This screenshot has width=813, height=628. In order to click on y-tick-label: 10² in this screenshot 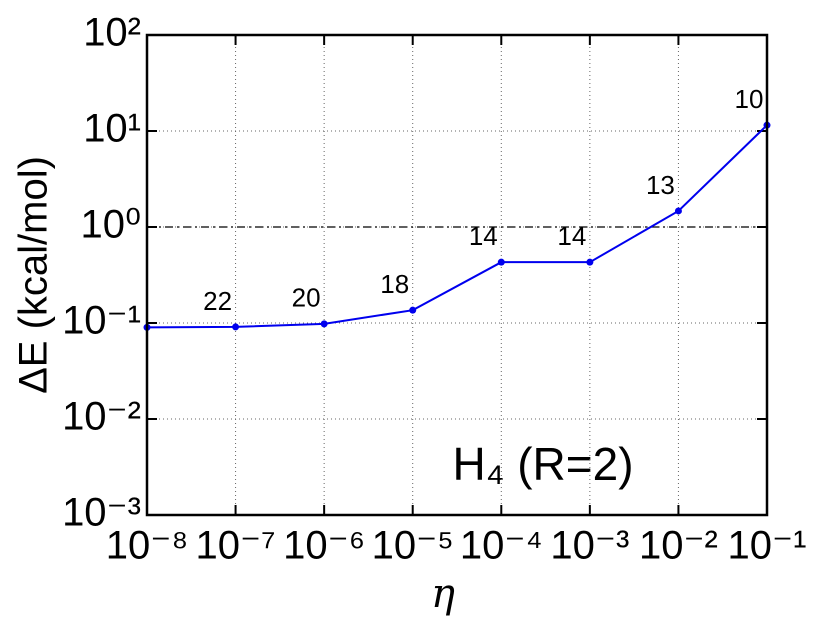, I will do `click(112, 33)`.